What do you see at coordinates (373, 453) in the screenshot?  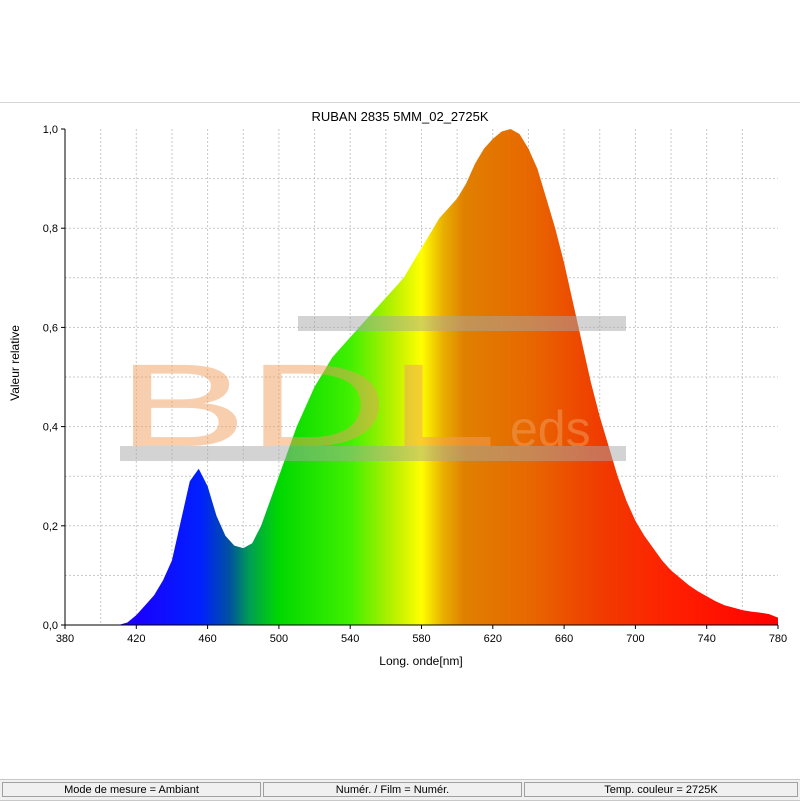 I see `watermark-bar-bottom` at bounding box center [373, 453].